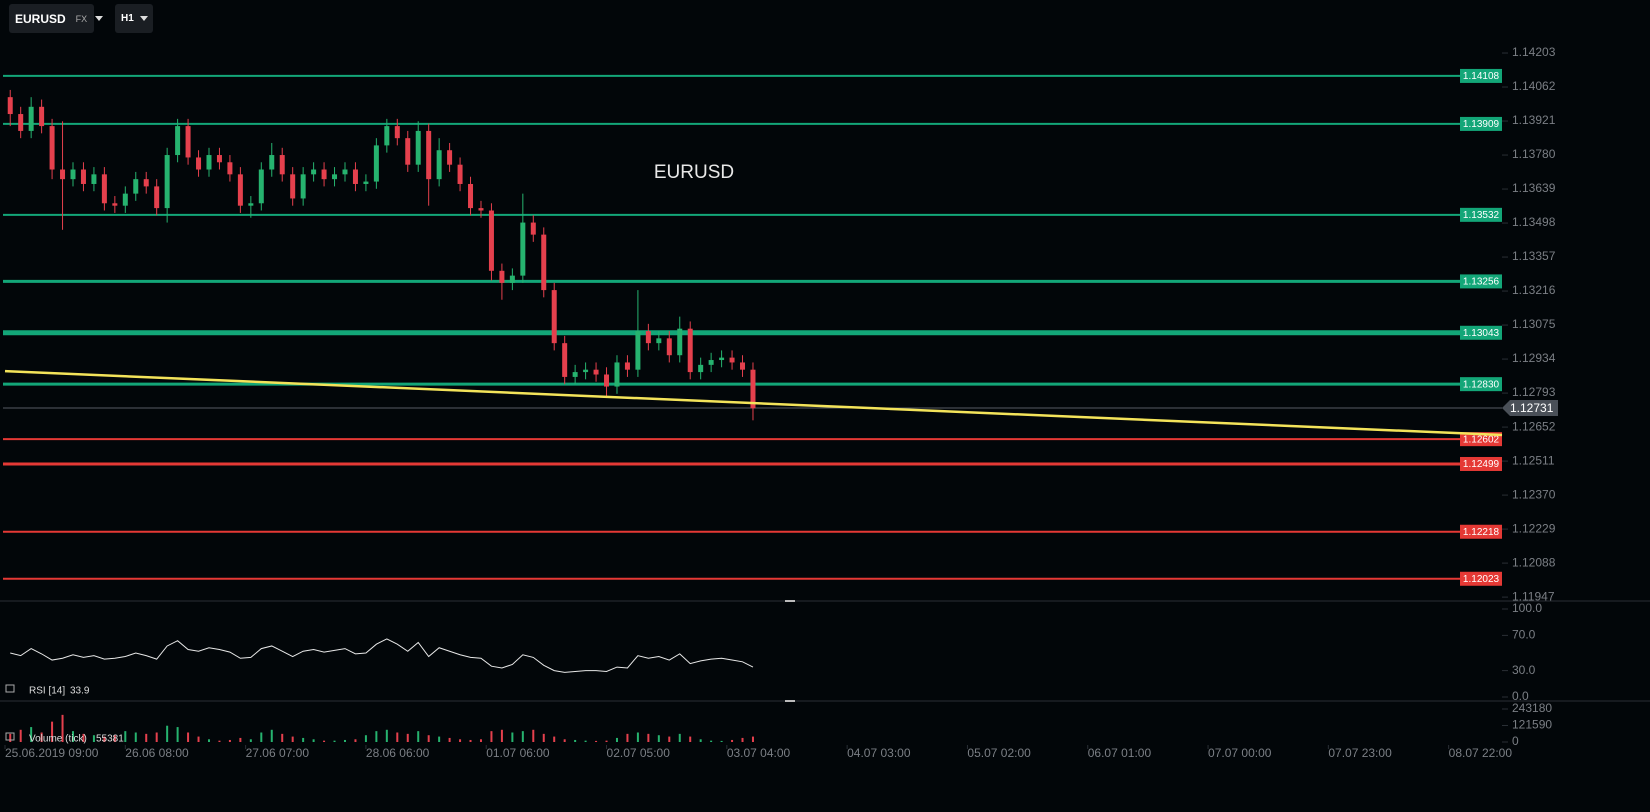 The height and width of the screenshot is (812, 1650). Describe the element at coordinates (127, 18) in the screenshot. I see `timeframe: H1` at that location.